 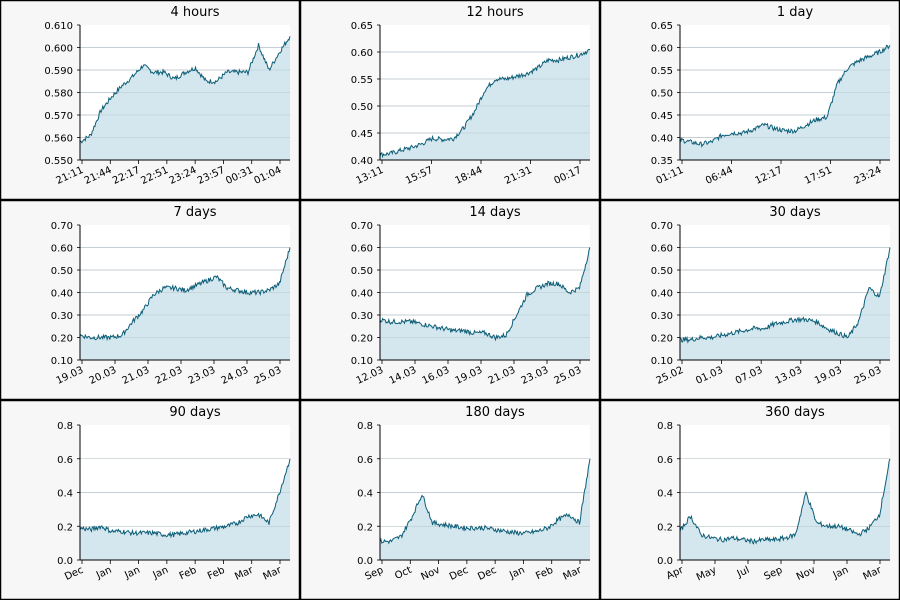 I want to click on y-tick-label: 0.570, so click(x=58, y=116).